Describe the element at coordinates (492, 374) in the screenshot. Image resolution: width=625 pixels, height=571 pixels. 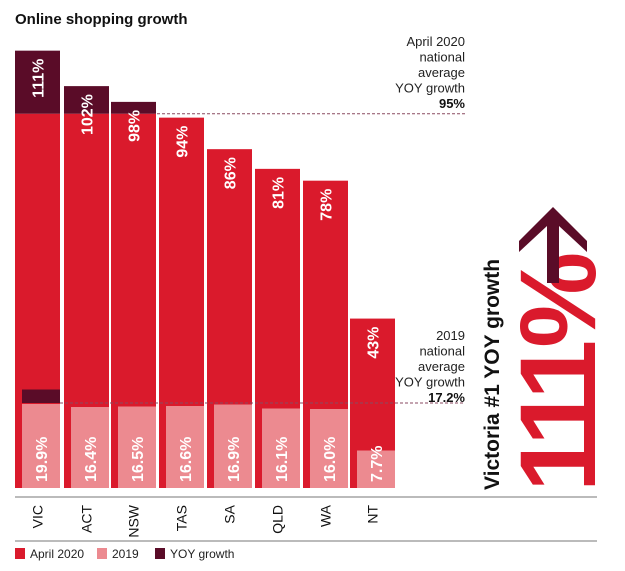
I see `callout-title: Victoria #1 YOY growth` at that location.